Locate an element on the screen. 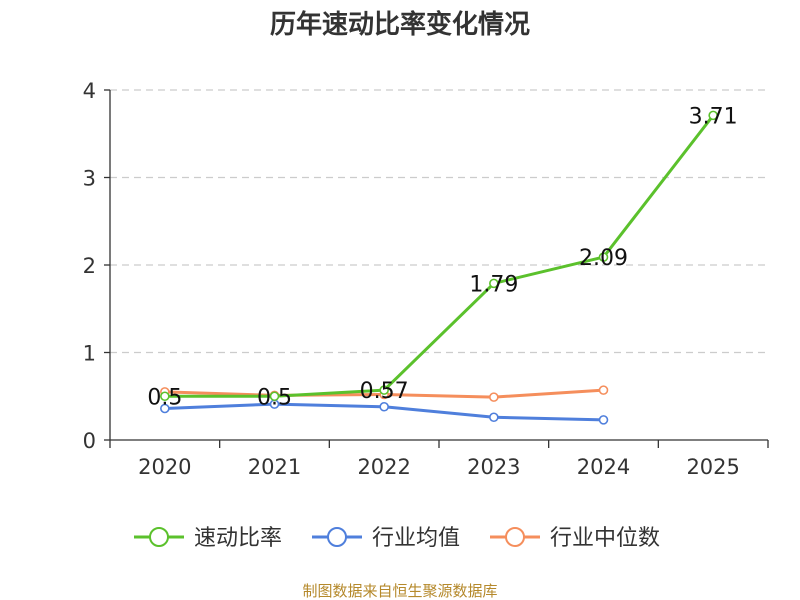  data-label: 1.79 is located at coordinates (493, 284).